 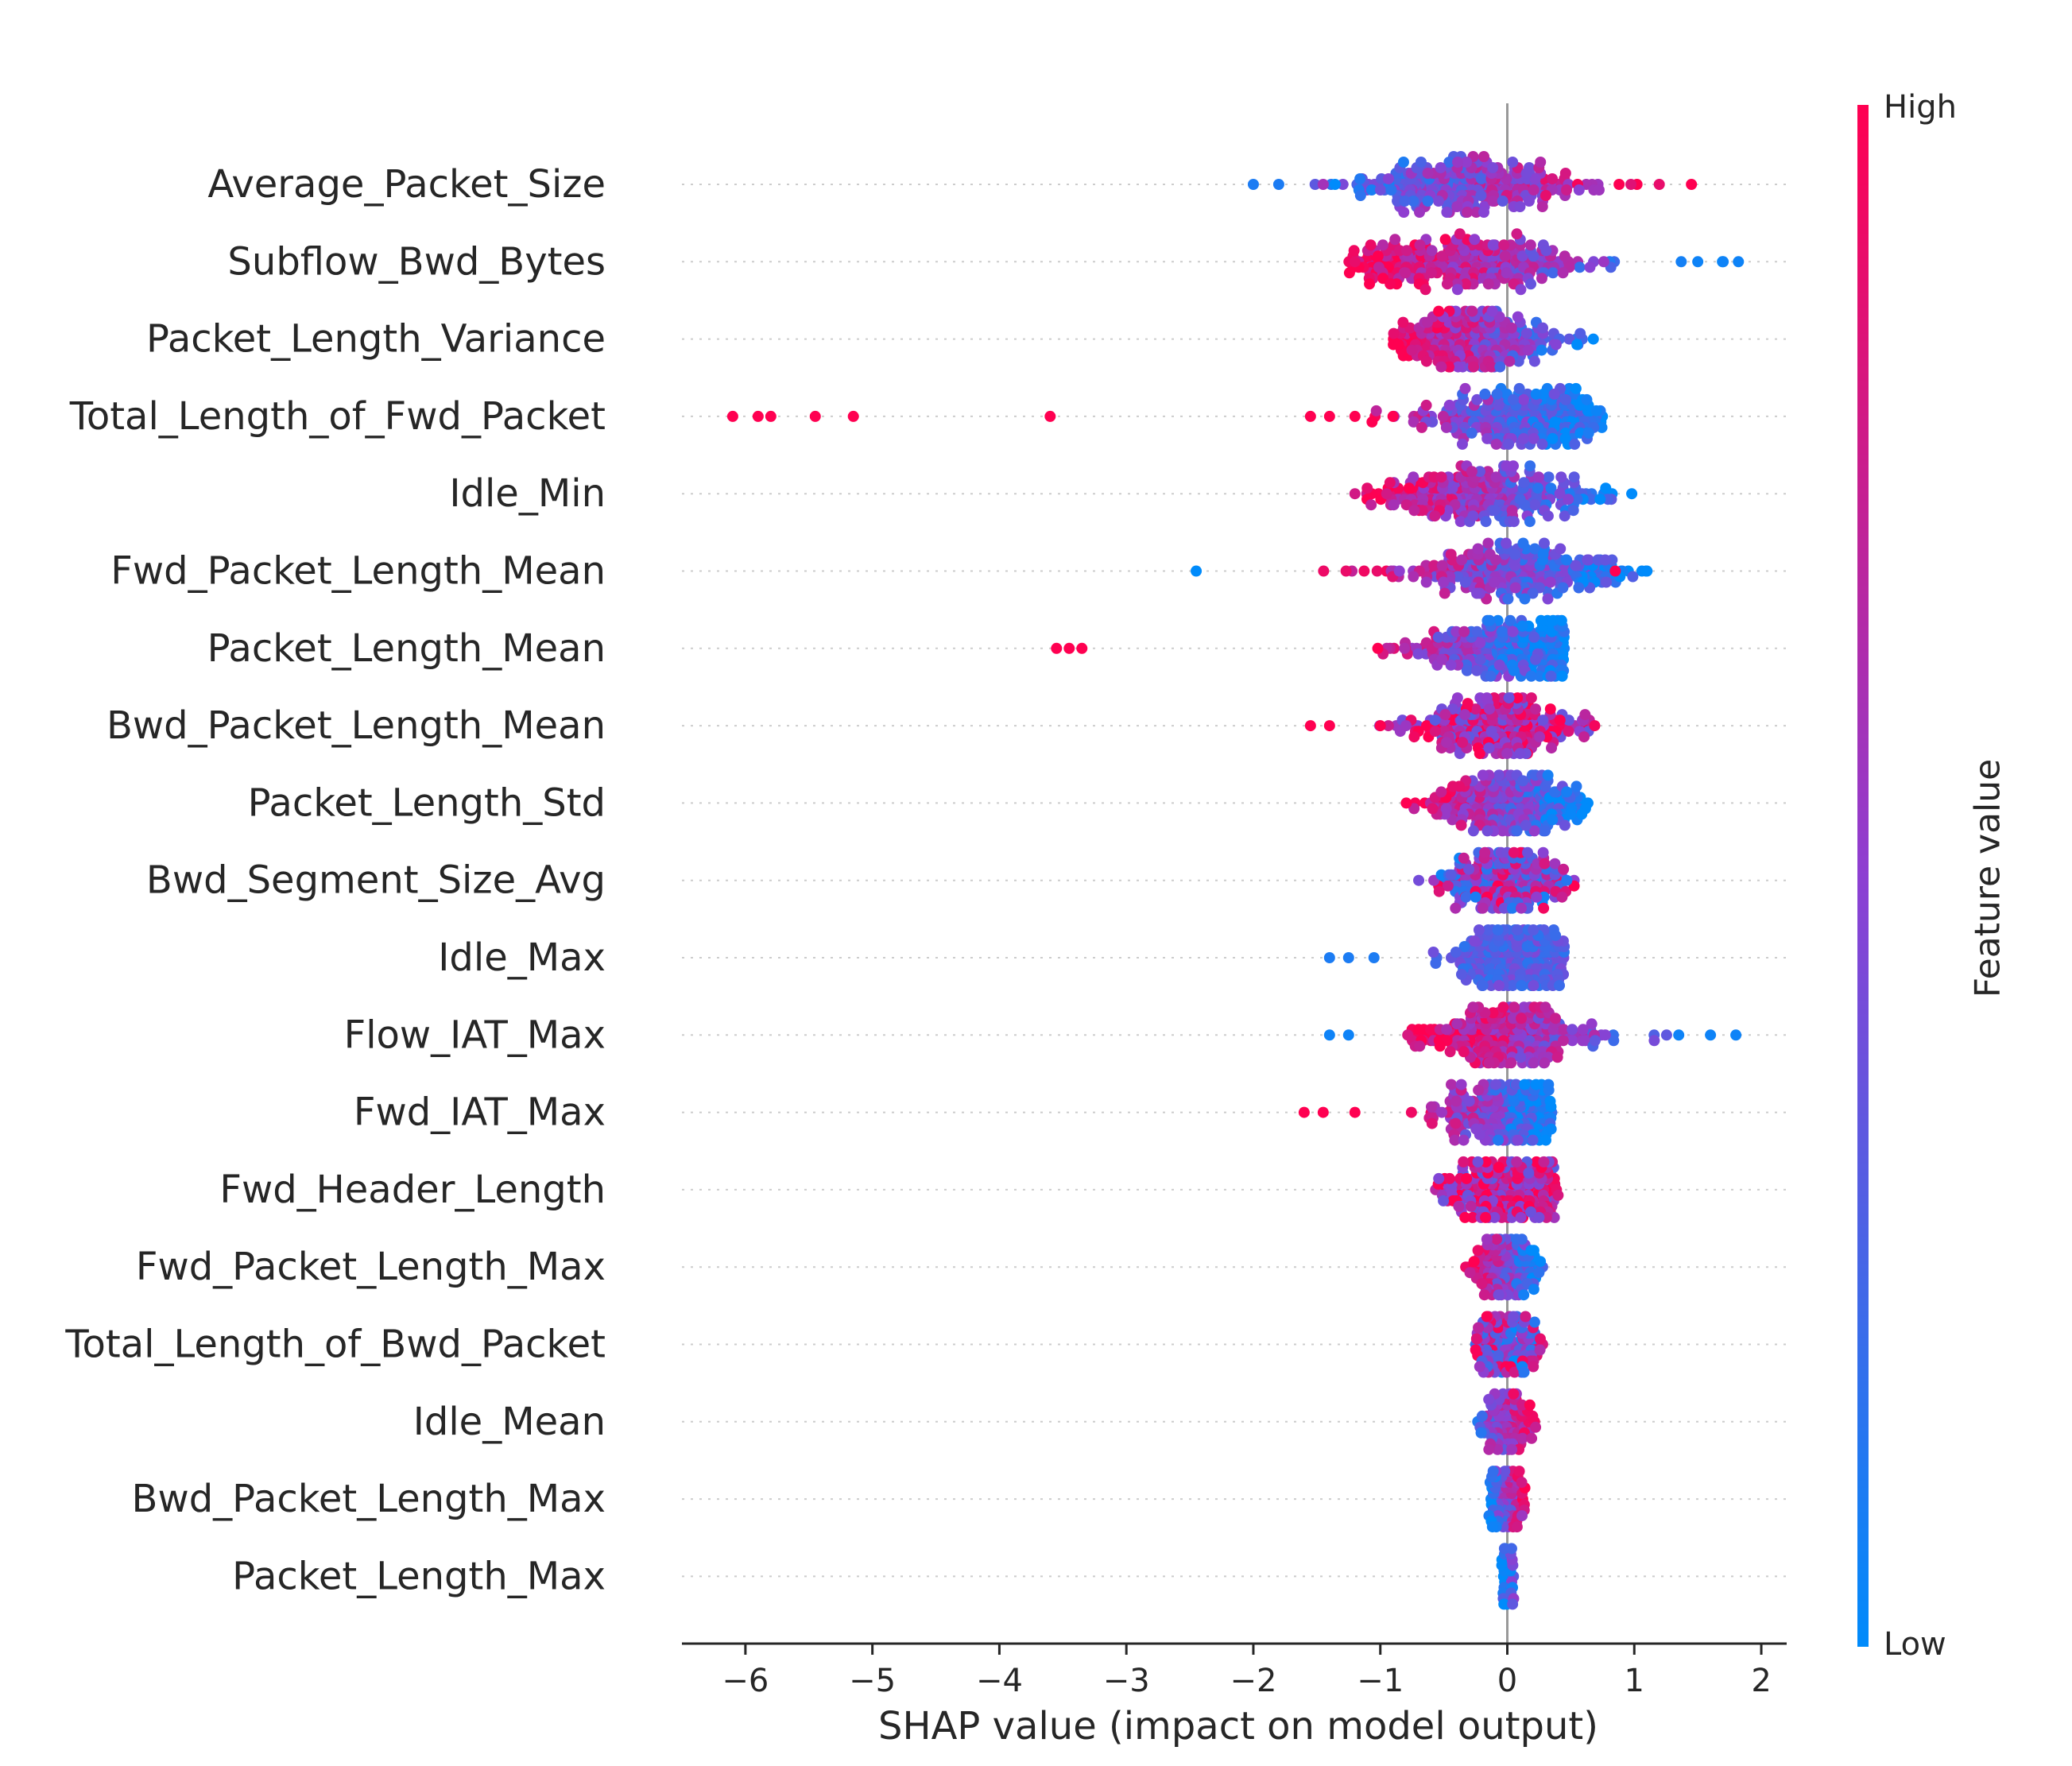 What do you see at coordinates (417, 261) in the screenshot?
I see `feature-label: Subflow_Bwd_Bytes` at bounding box center [417, 261].